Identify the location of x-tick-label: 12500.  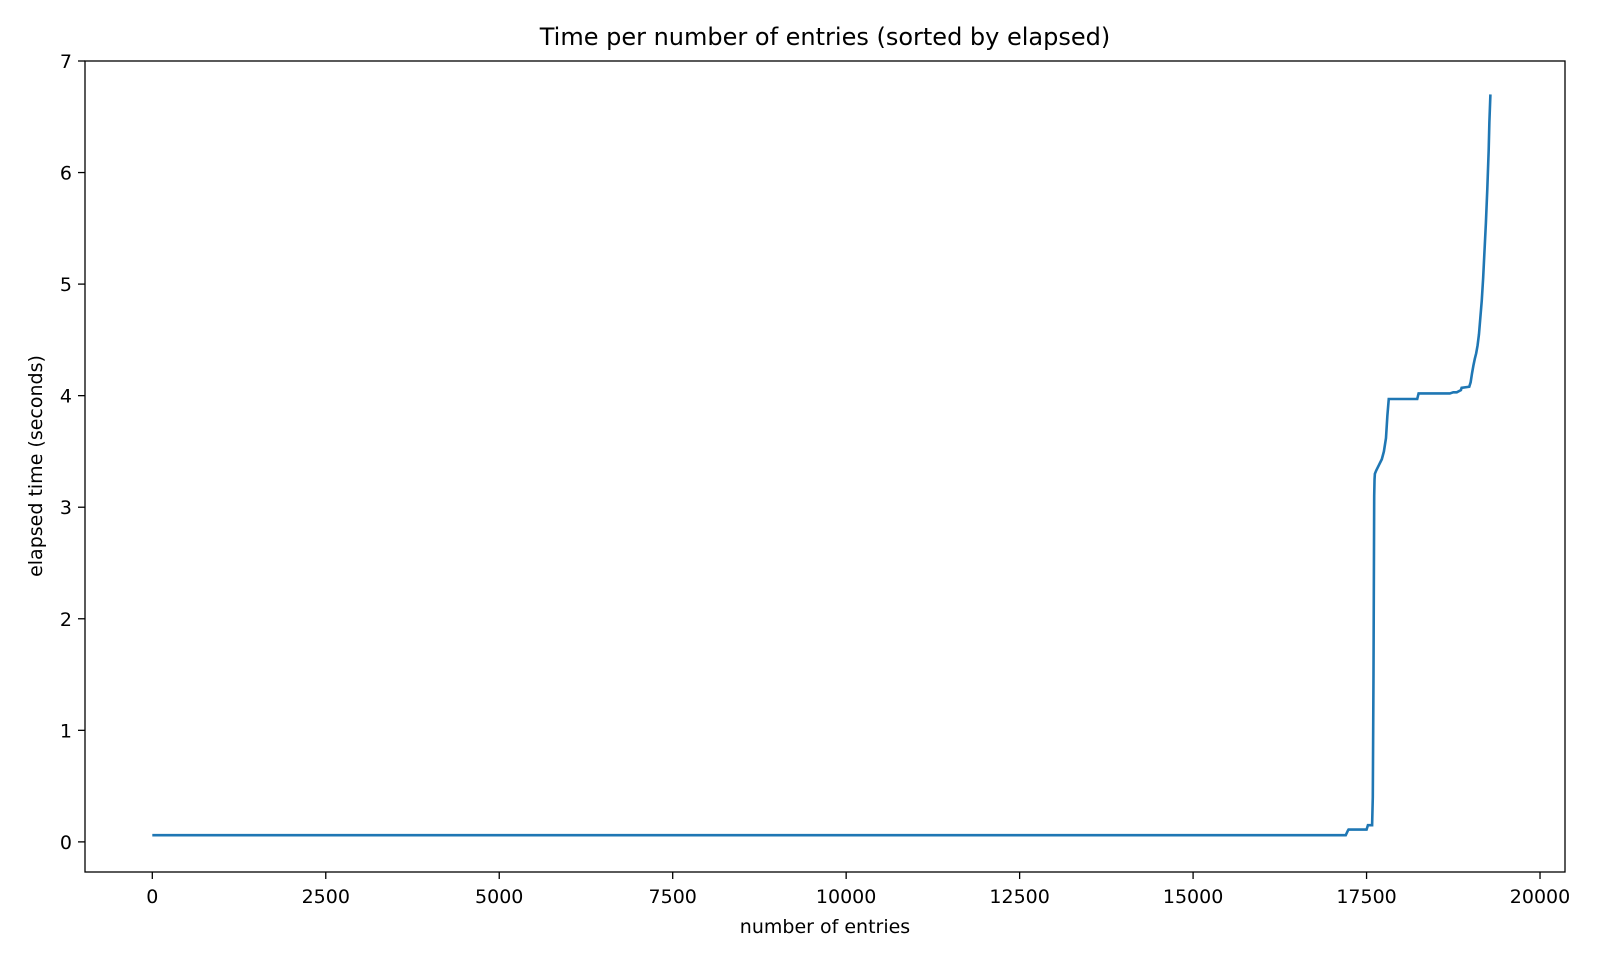
(1019, 897).